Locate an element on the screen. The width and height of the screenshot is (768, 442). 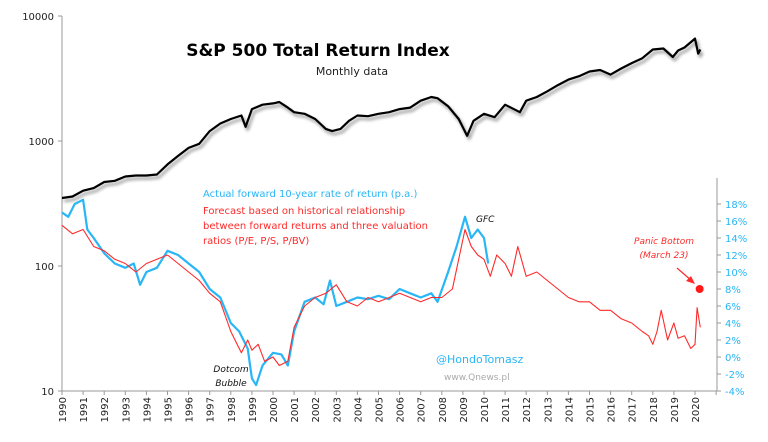
x-tick-label: 2006 is located at coordinates (401, 409).